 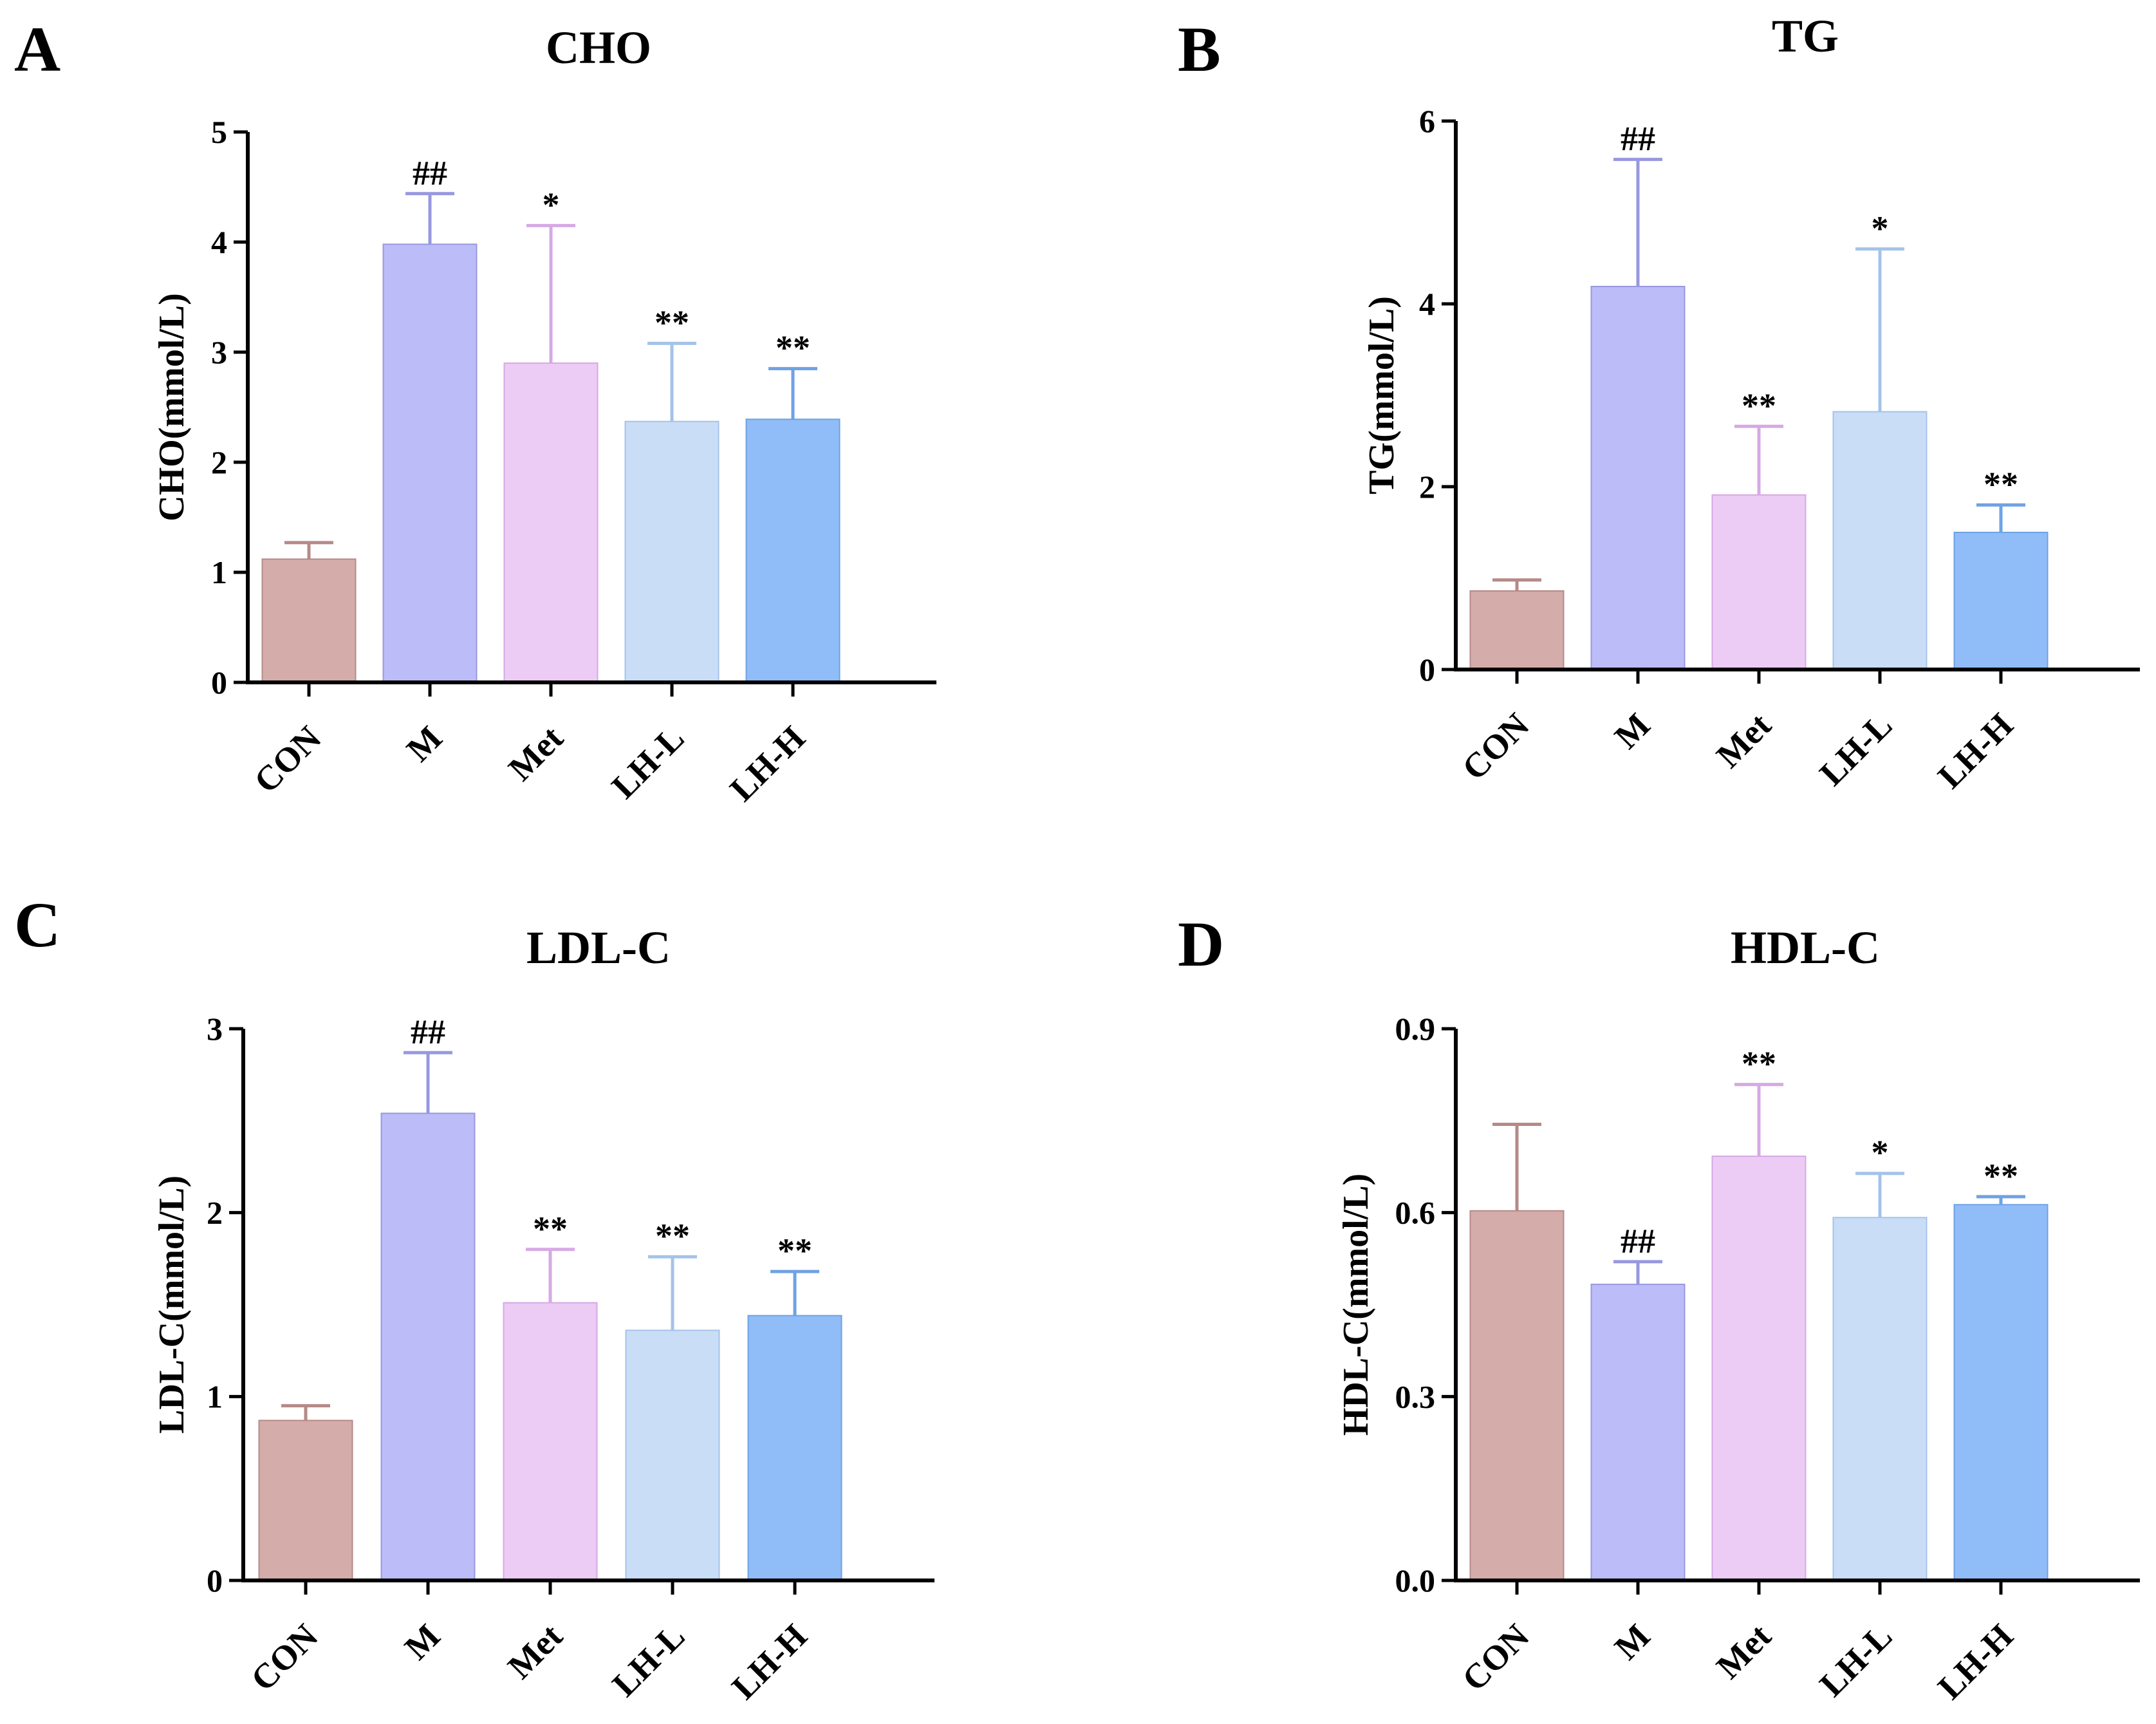 I want to click on y-axis-label: CHO(mmol/L), so click(x=172, y=407).